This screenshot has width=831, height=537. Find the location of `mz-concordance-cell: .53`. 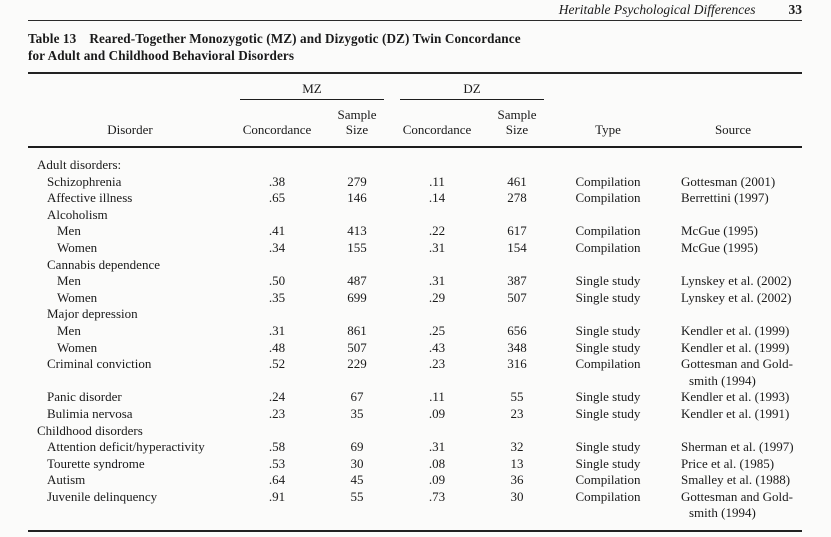

mz-concordance-cell: .53 is located at coordinates (277, 463).